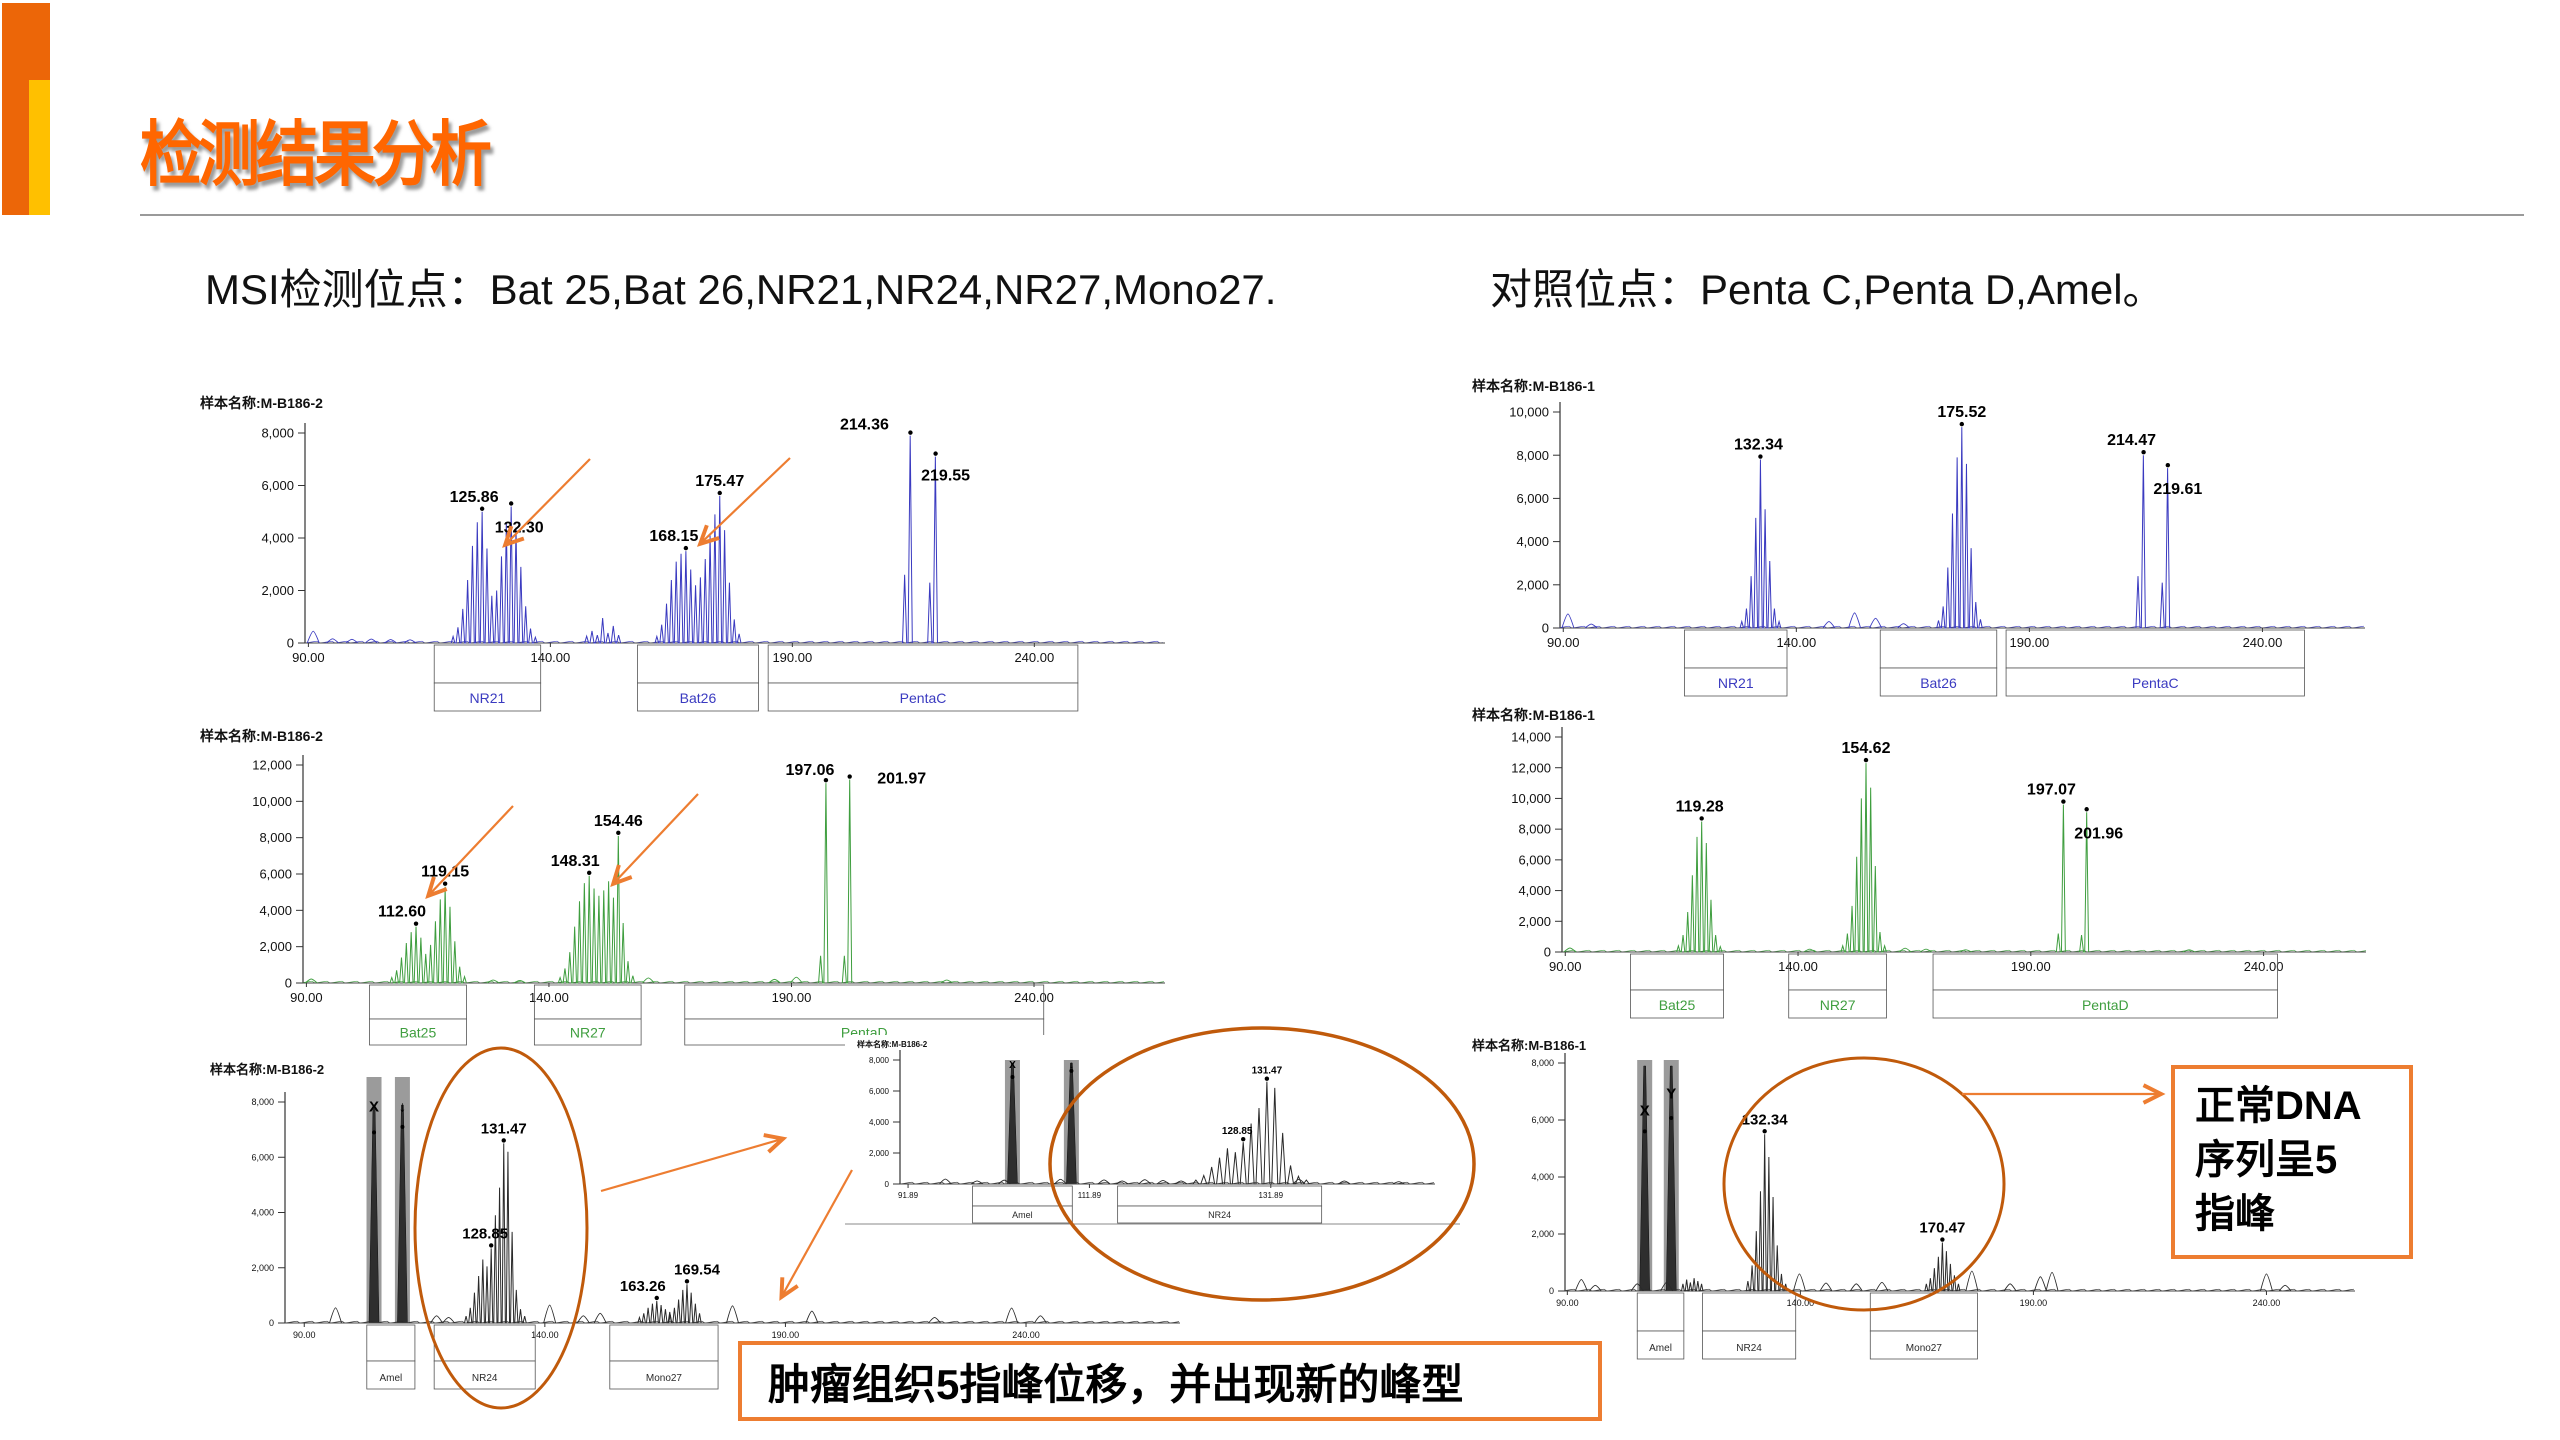 The width and height of the screenshot is (2560, 1440). What do you see at coordinates (519, 528) in the screenshot?
I see `peak-size-label: 132.30` at bounding box center [519, 528].